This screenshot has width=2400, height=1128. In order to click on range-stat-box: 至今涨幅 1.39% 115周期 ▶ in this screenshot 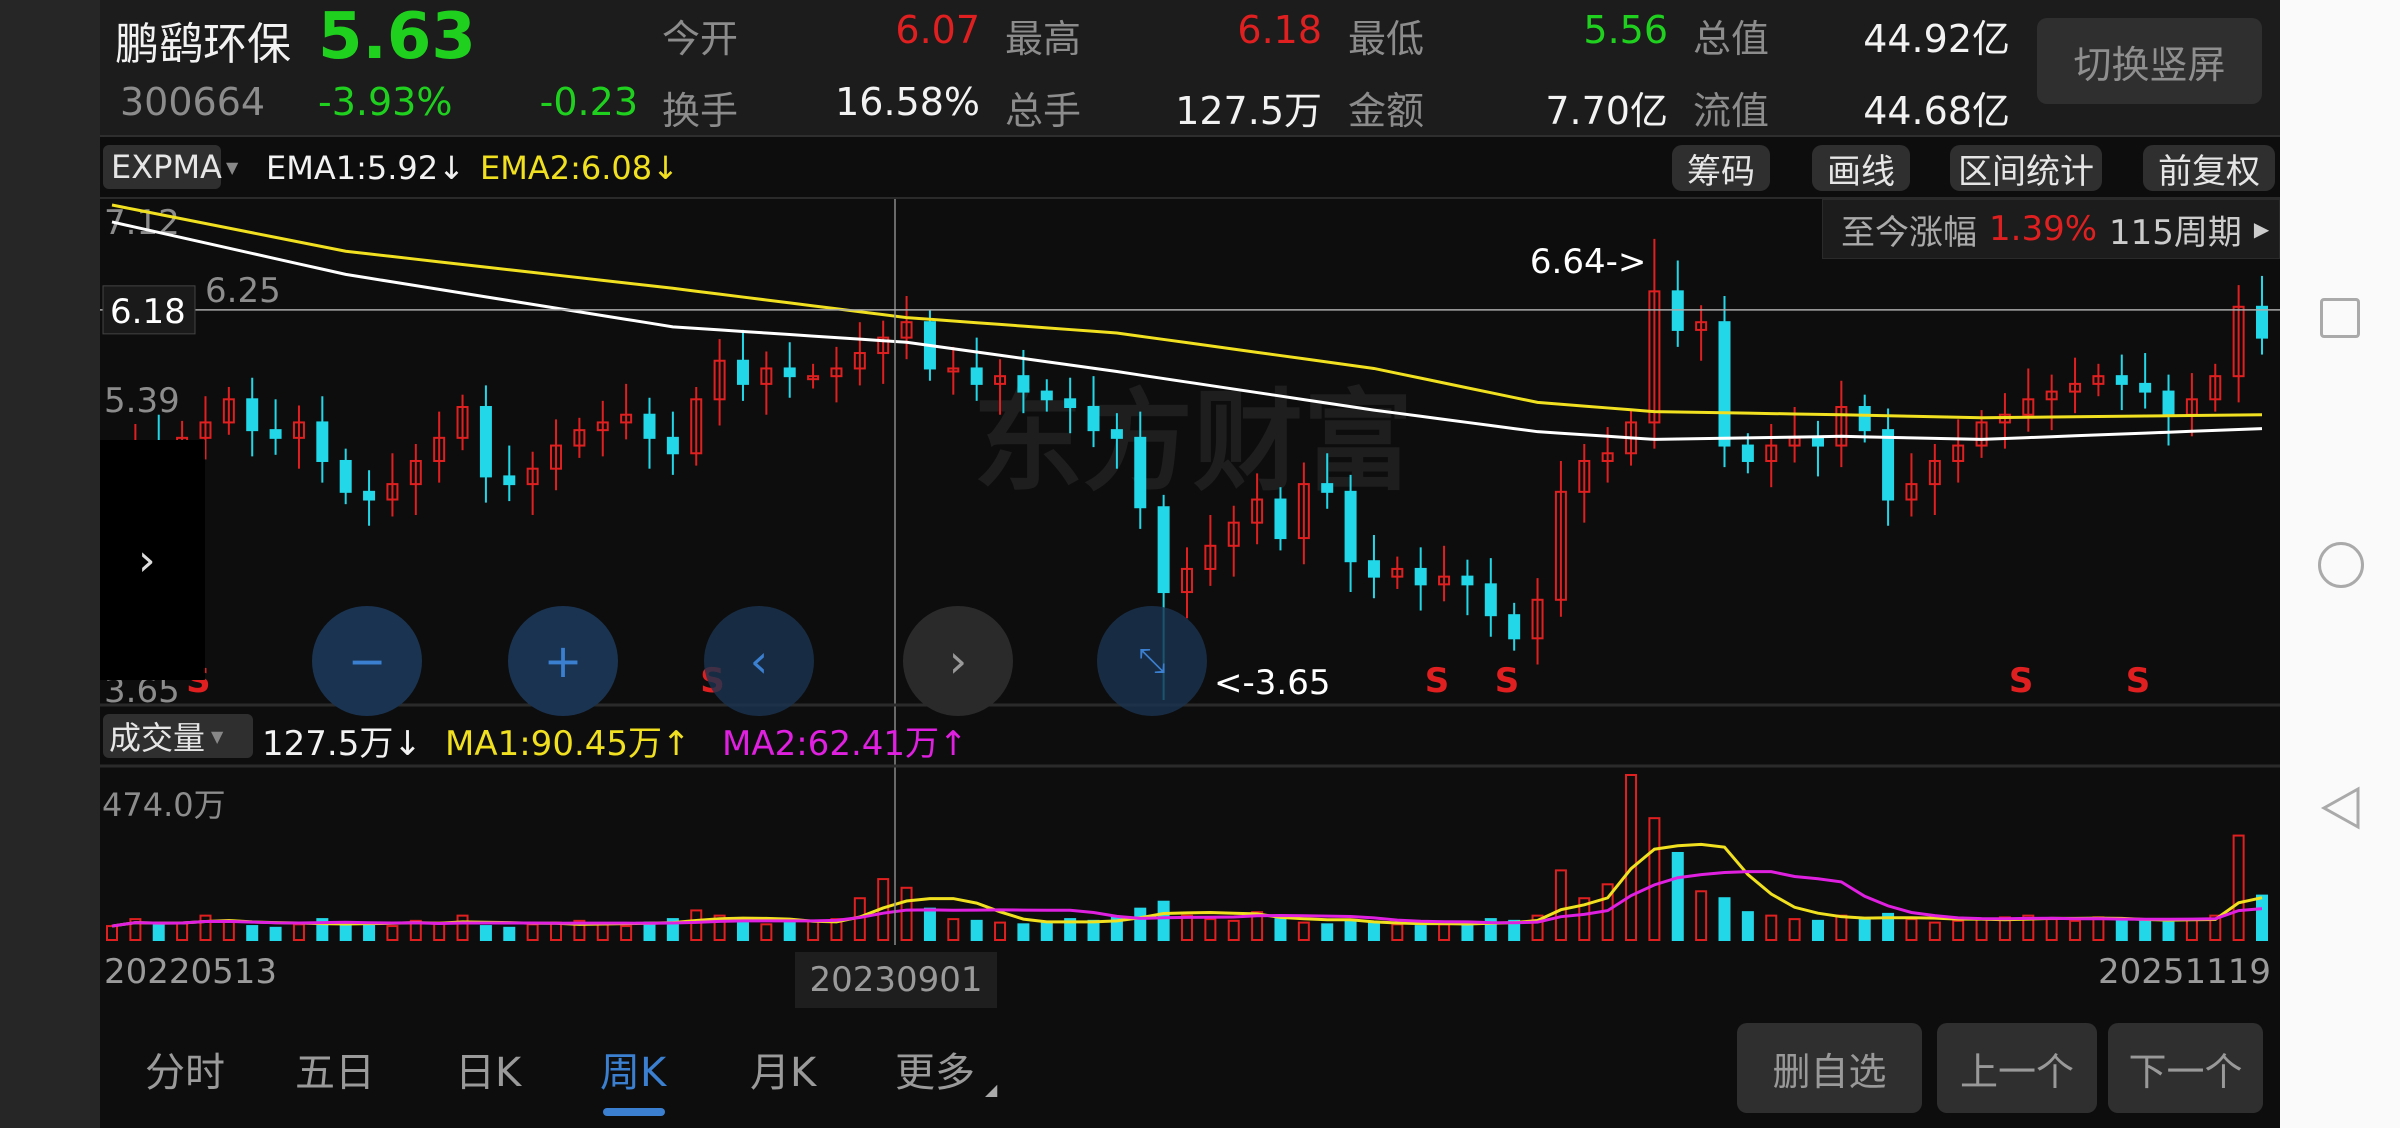, I will do `click(2051, 229)`.